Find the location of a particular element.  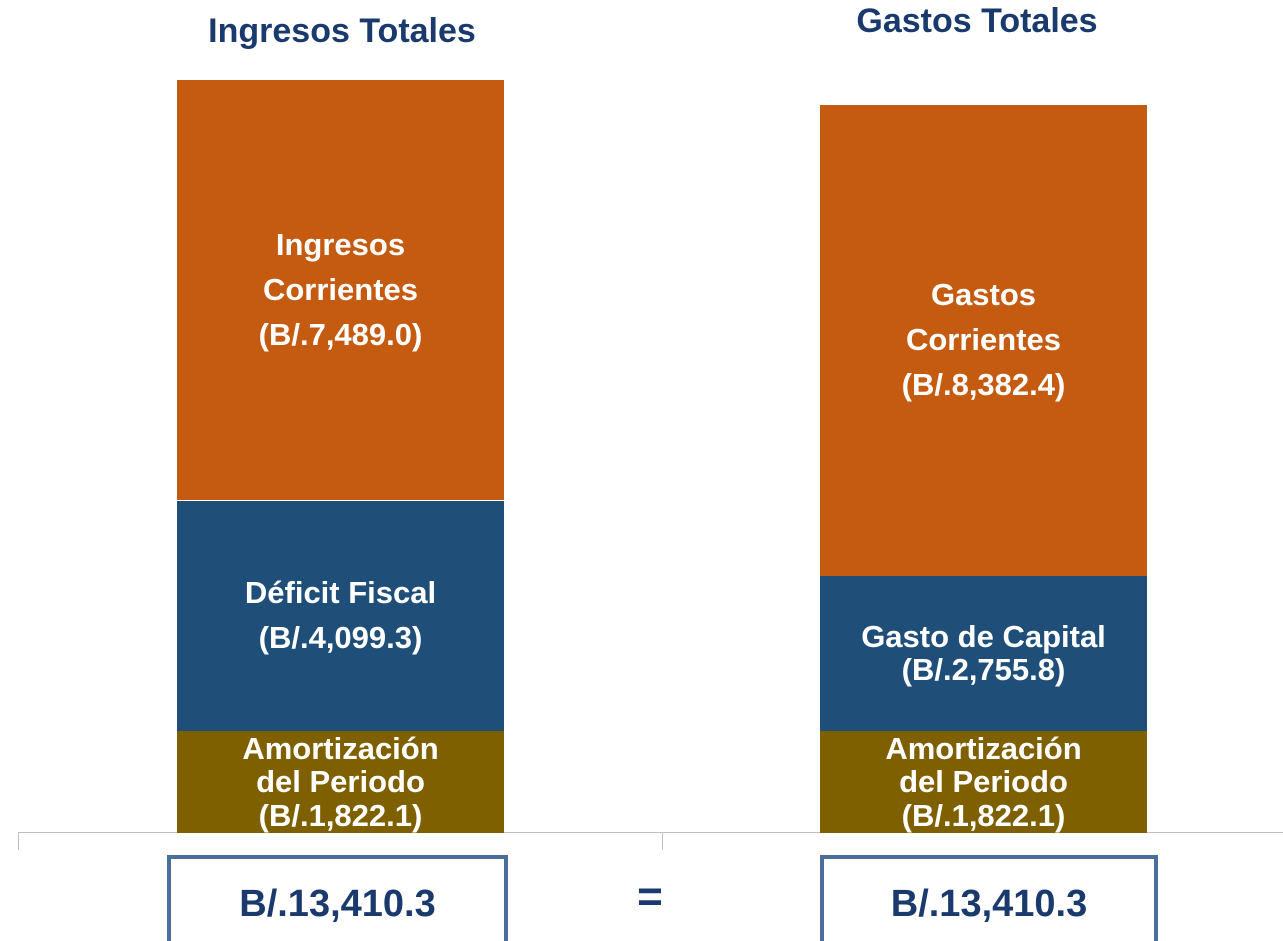

segment-value: (B/.8,382.4) is located at coordinates (983, 385).